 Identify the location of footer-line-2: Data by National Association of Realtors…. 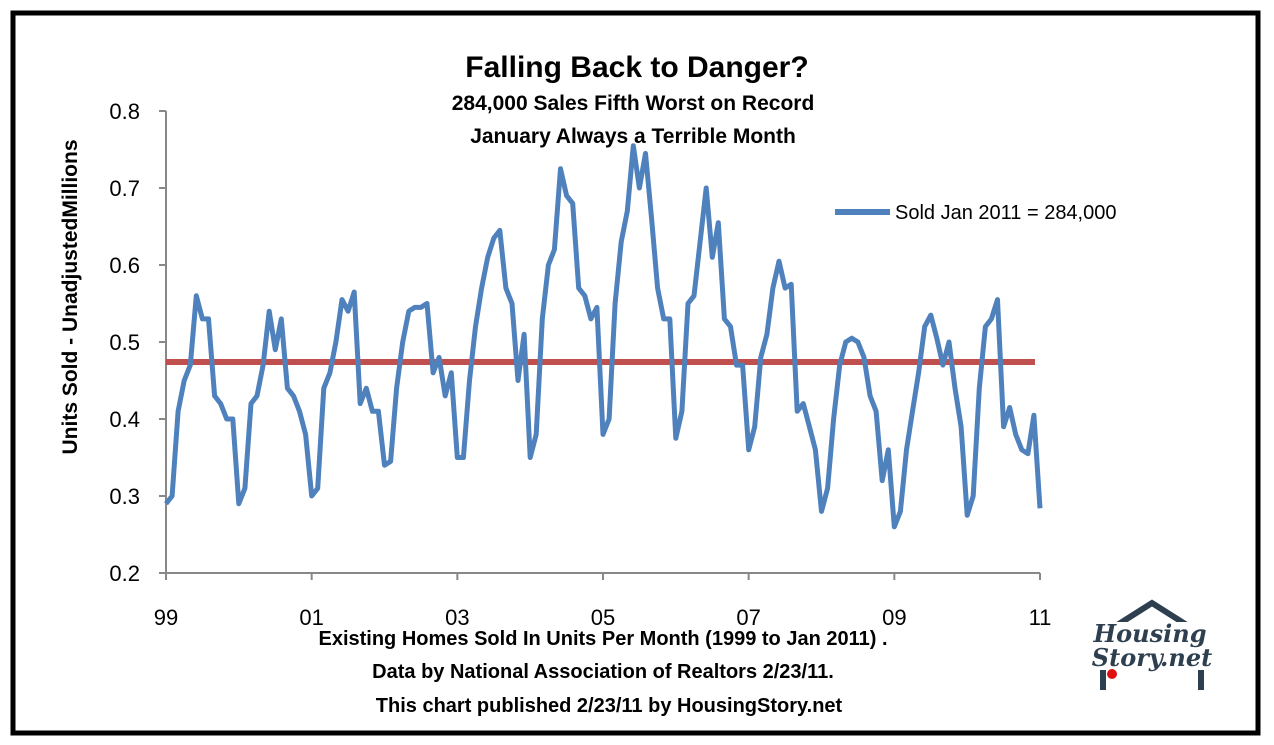
(603, 672).